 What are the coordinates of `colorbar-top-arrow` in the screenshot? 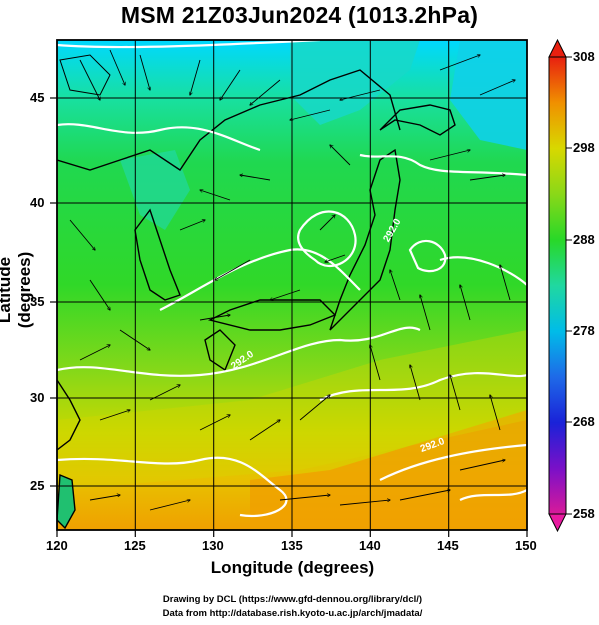 It's located at (557, 48).